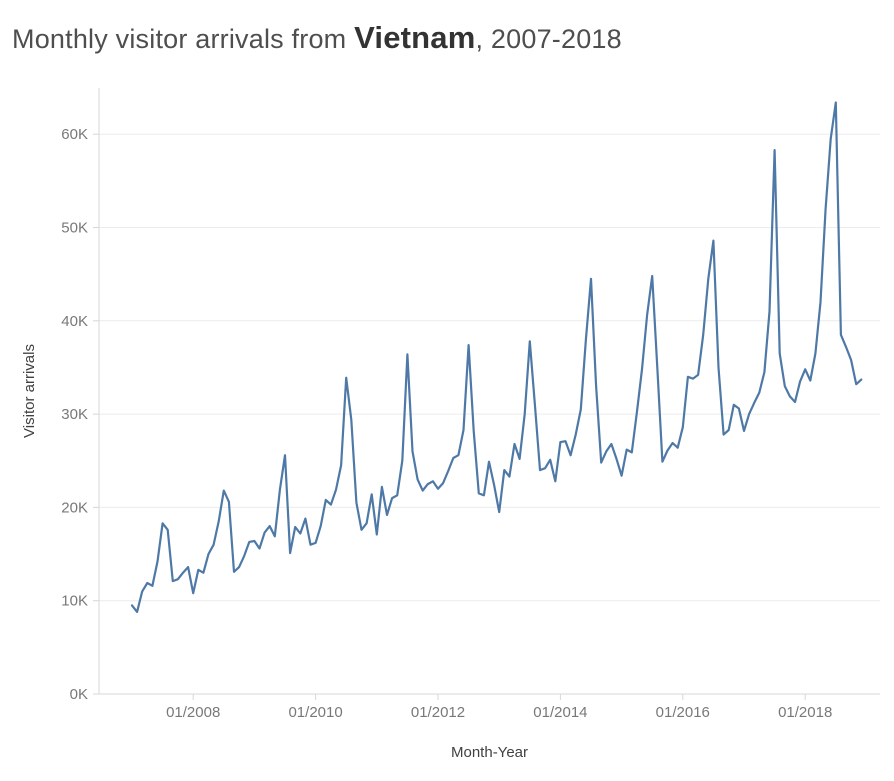  I want to click on x-tick-label: 01/2018, so click(805, 712).